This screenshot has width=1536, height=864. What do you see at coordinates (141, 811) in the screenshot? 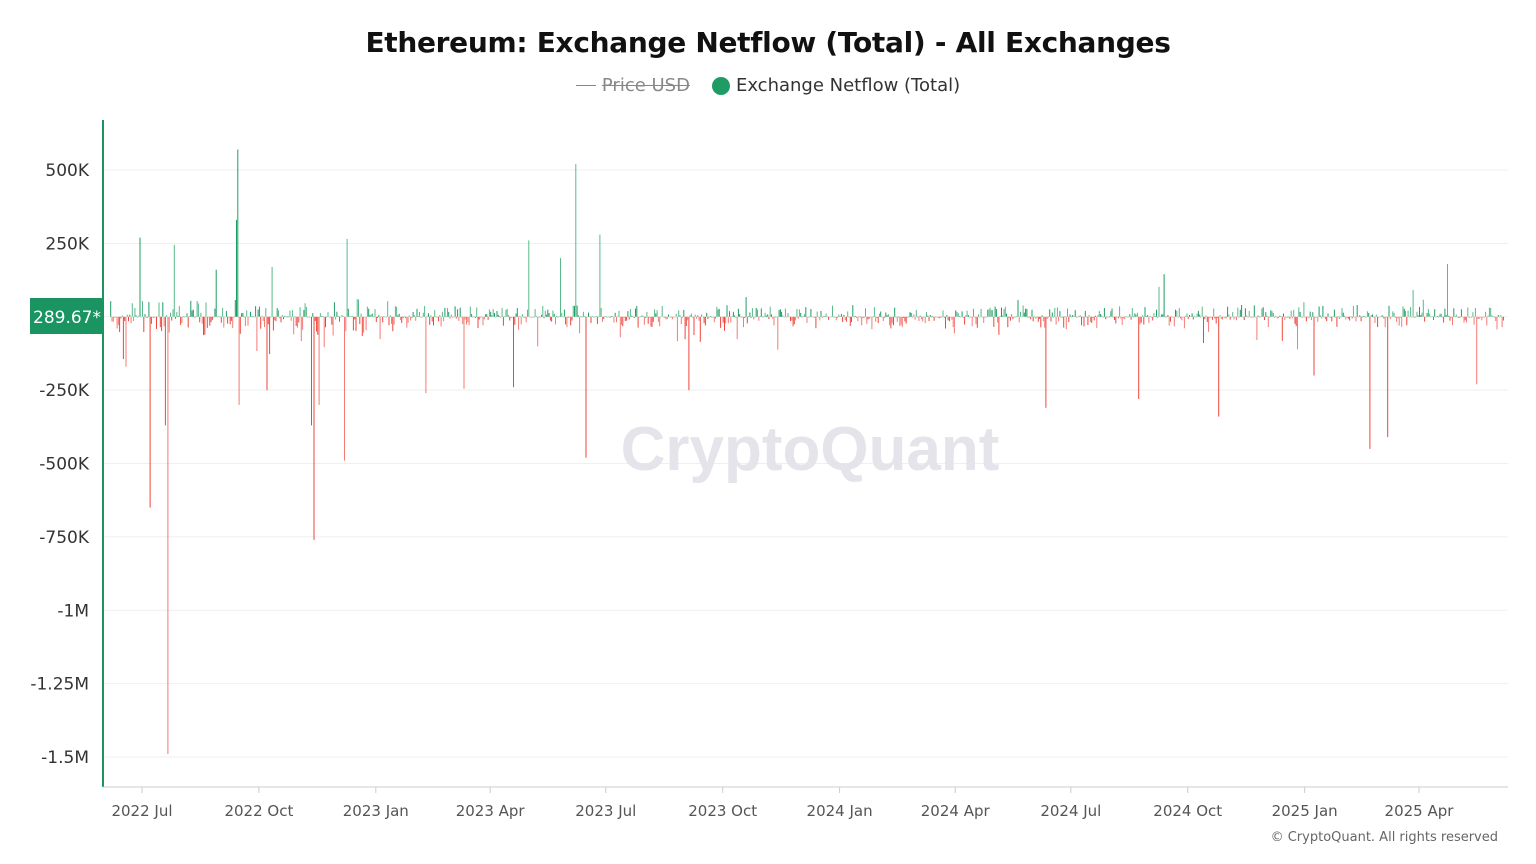
I see `x-tick-label: 2022 Jul` at bounding box center [141, 811].